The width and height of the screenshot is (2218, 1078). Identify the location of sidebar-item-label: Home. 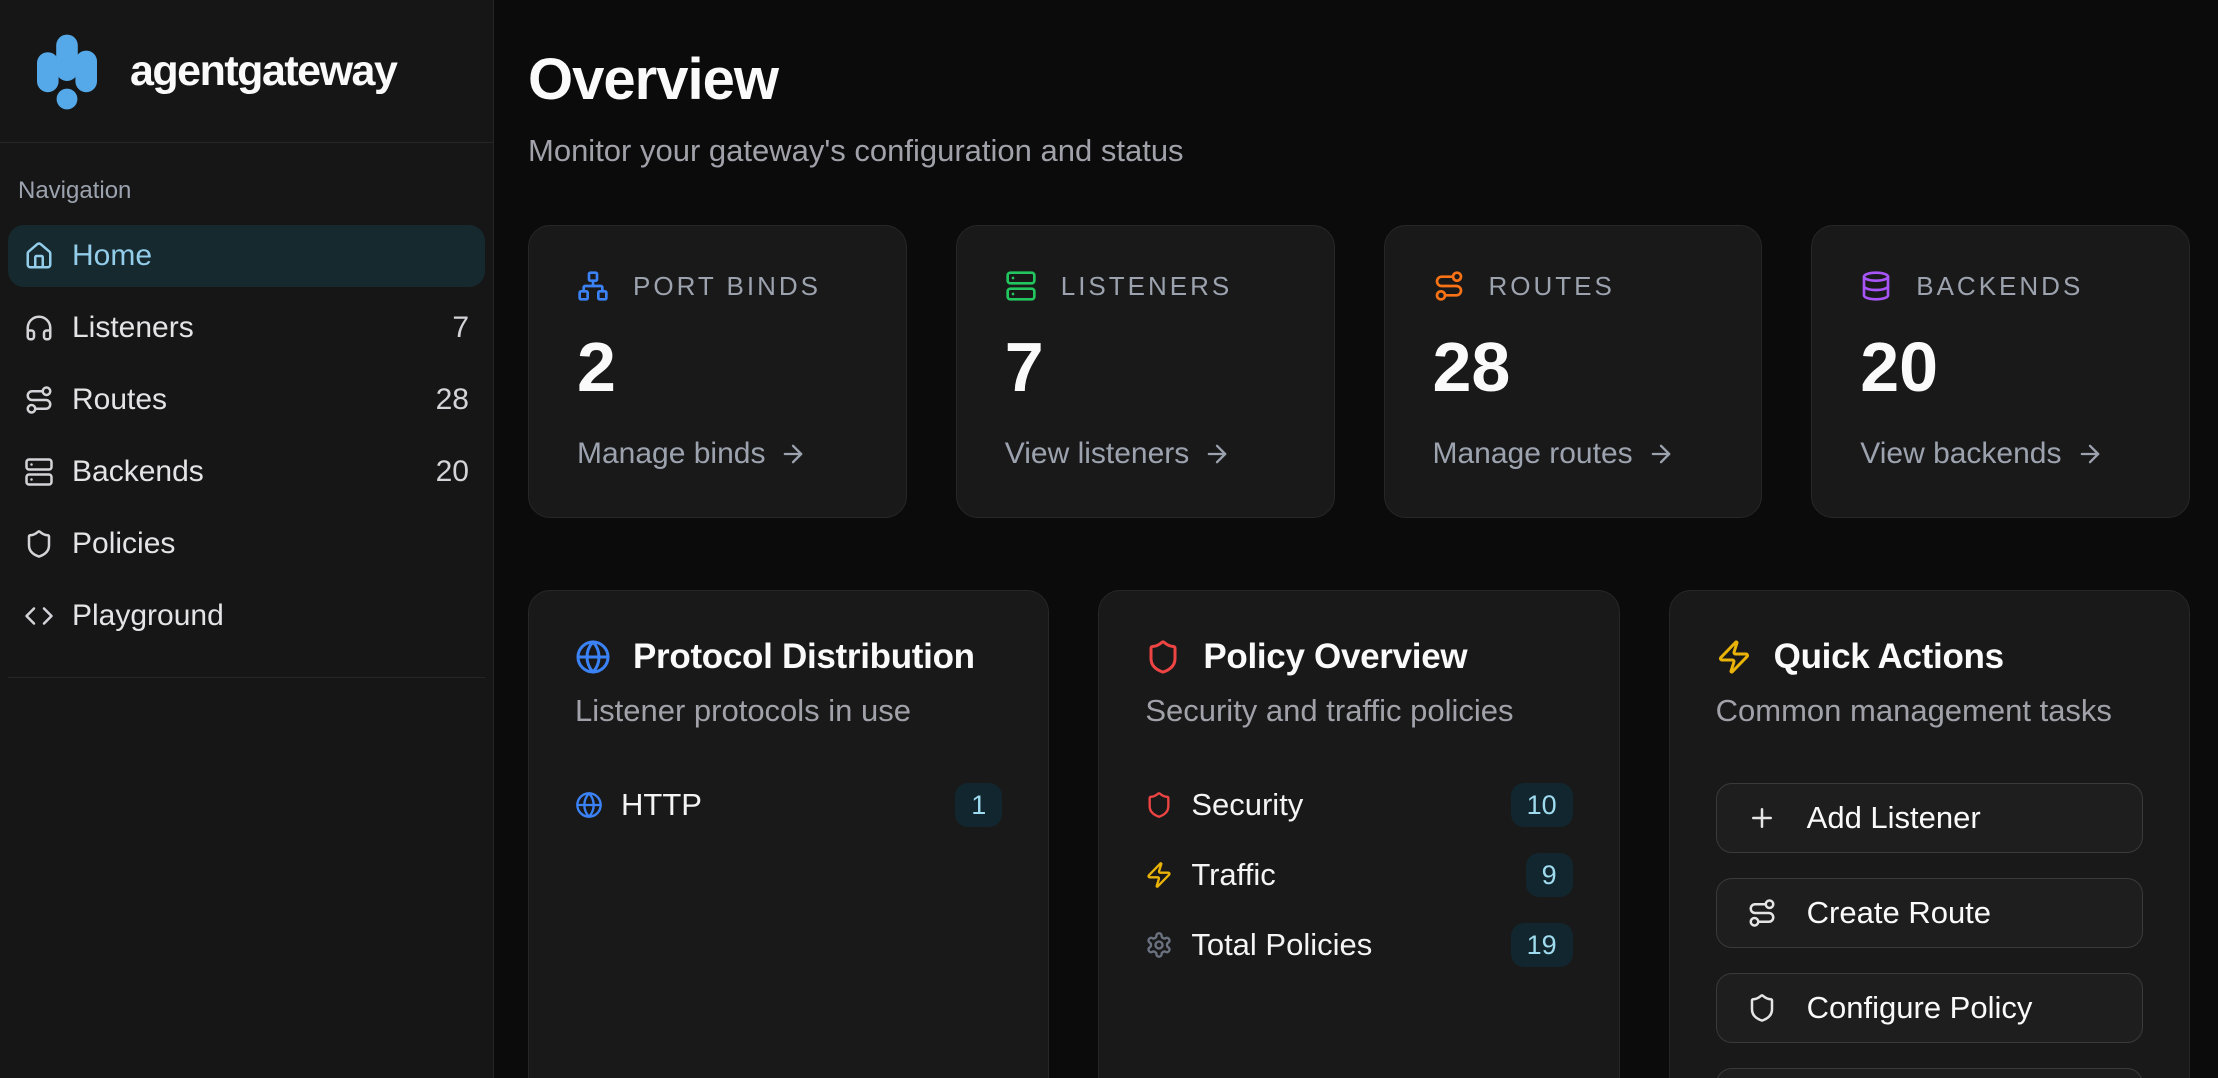
(112, 255).